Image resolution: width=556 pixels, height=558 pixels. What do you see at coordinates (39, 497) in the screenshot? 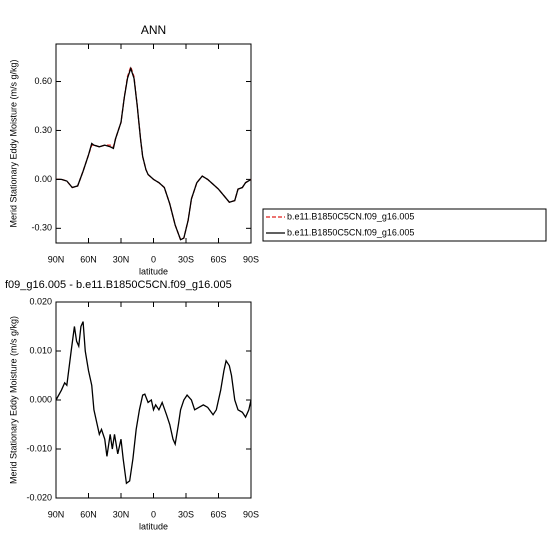
I see `y-tick-label: -0.020` at bounding box center [39, 497].